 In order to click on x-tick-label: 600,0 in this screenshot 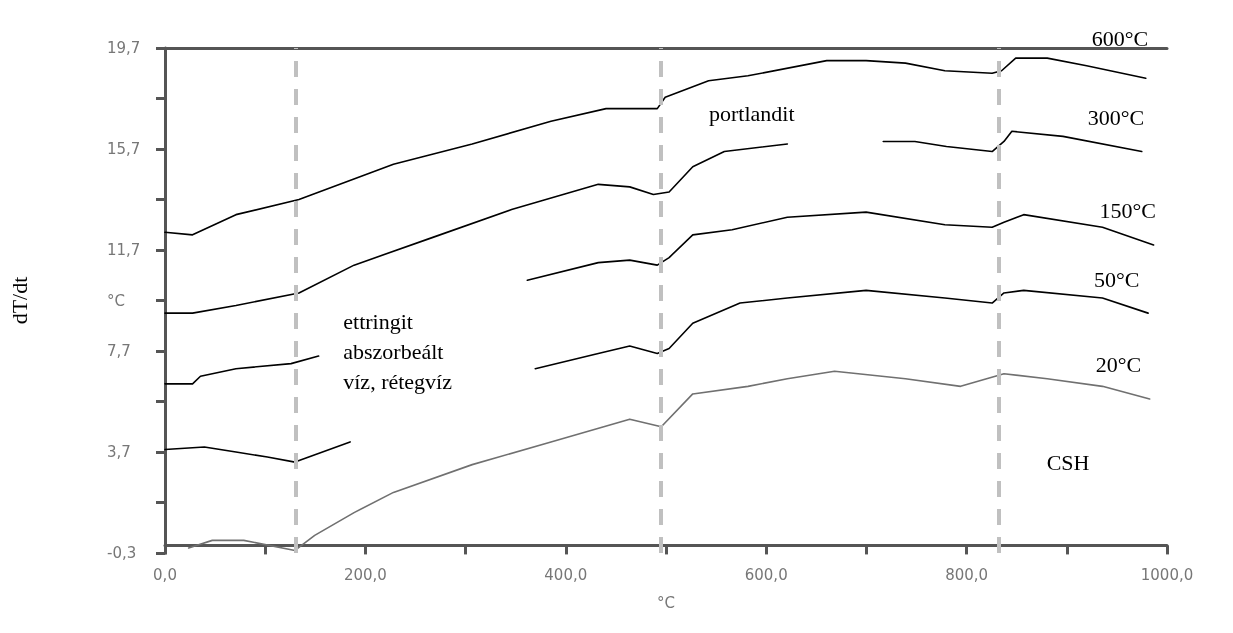, I will do `click(766, 574)`.